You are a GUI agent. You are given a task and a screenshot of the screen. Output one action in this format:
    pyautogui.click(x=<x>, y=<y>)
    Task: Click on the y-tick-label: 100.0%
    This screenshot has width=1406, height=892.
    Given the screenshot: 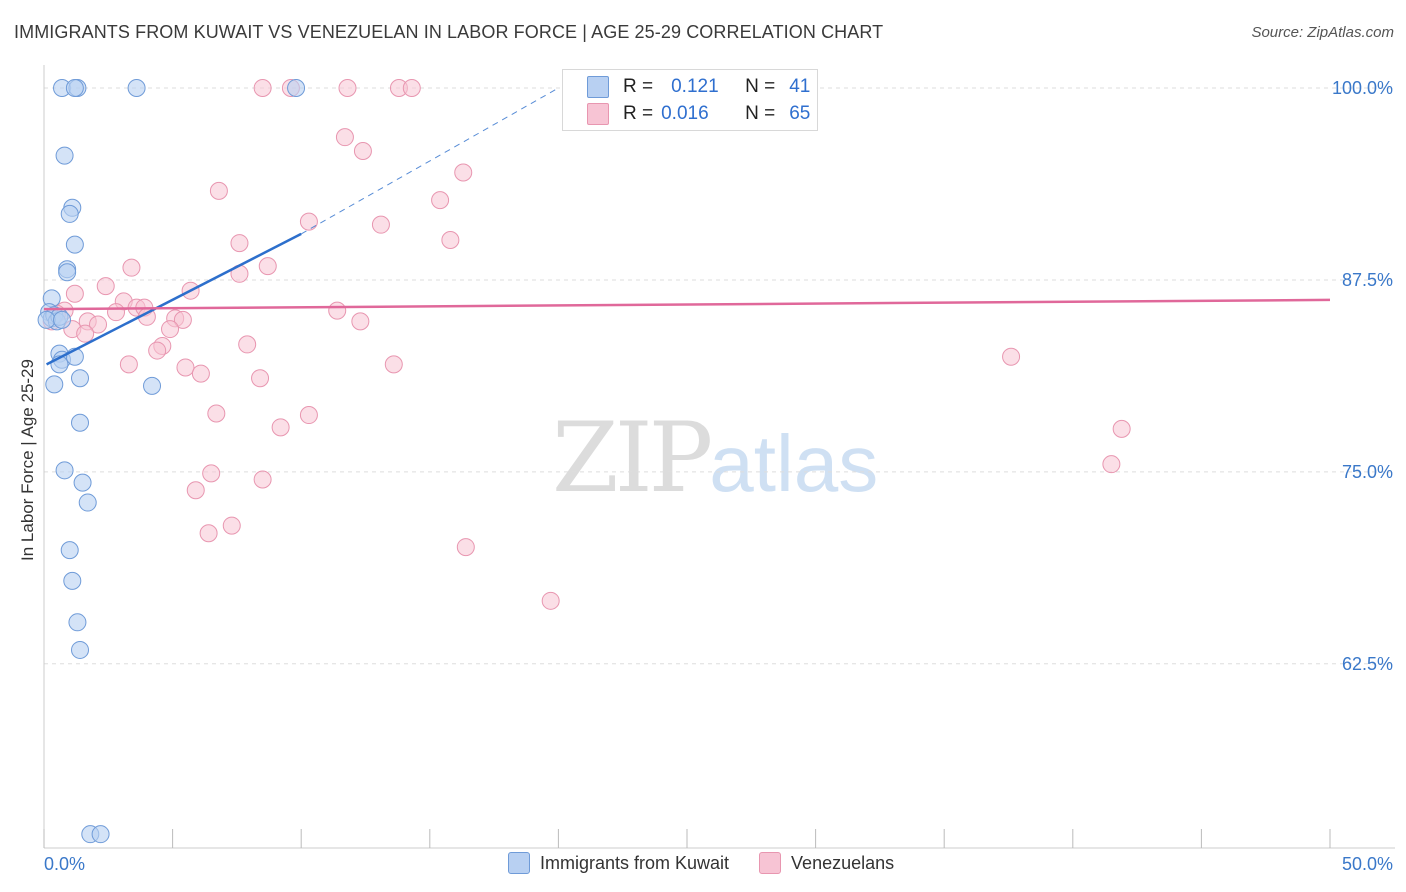 What is the action you would take?
    pyautogui.click(x=1362, y=88)
    